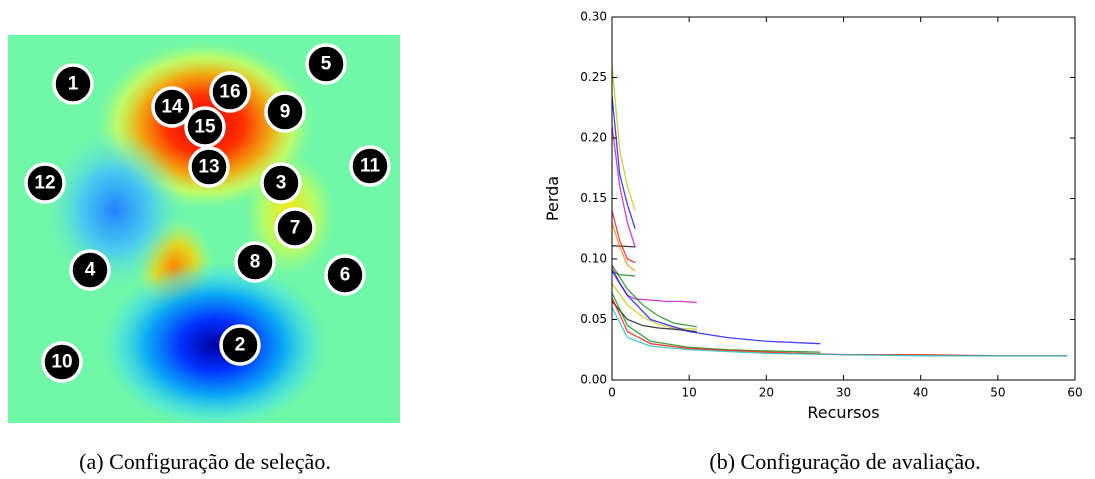  Describe the element at coordinates (997, 393) in the screenshot. I see `x-tick-label: 50` at that location.